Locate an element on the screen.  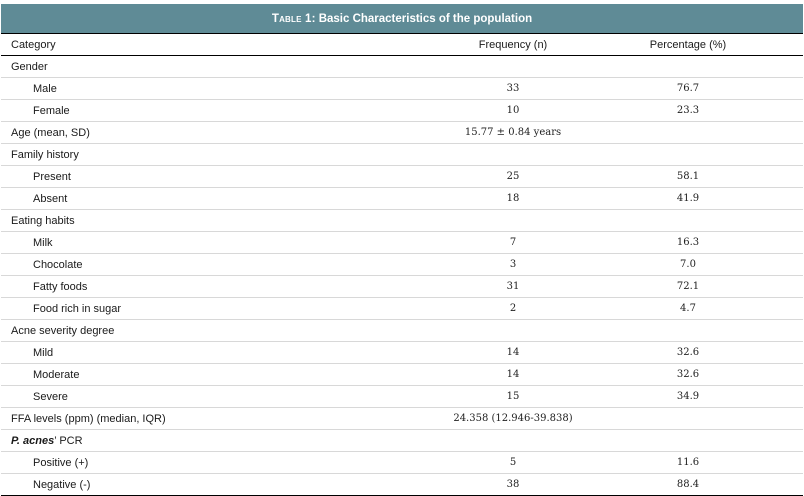
table-row: Family history is located at coordinates (402, 154).